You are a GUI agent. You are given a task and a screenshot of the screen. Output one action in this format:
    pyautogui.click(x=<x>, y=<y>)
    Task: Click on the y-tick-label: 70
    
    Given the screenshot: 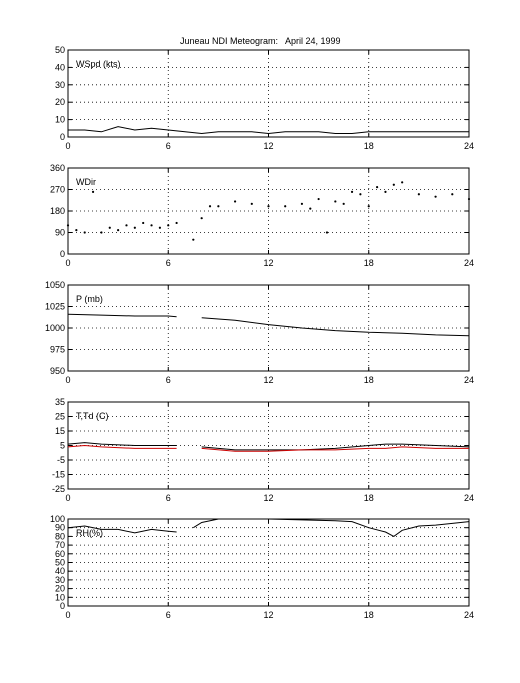 What is the action you would take?
    pyautogui.click(x=60, y=545)
    